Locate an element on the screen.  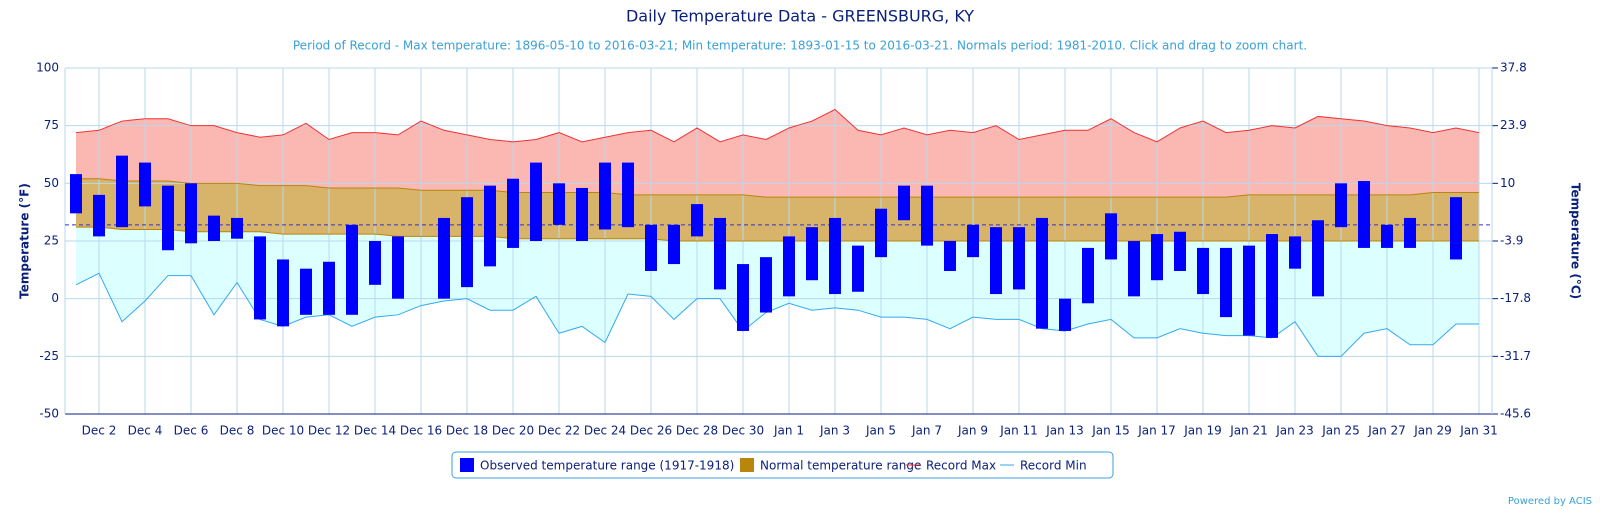
x-tick-label: Dec 28 is located at coordinates (697, 431).